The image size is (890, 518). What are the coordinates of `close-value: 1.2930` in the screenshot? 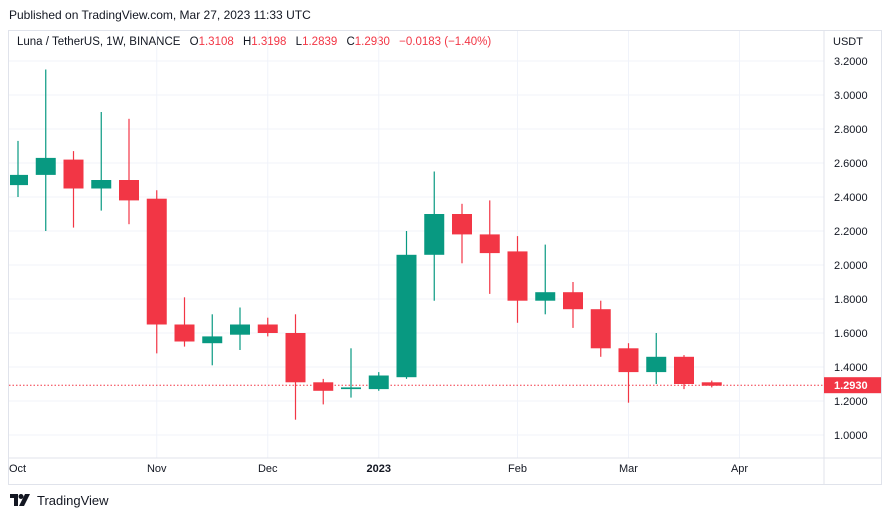 It's located at (372, 42).